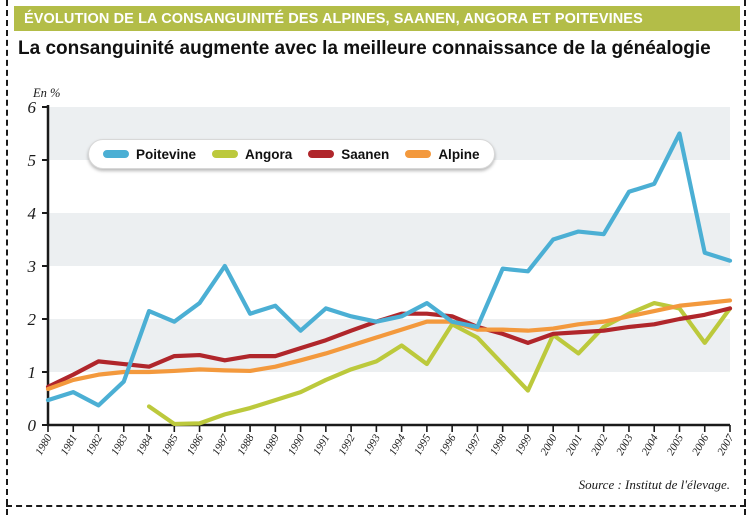  What do you see at coordinates (166, 154) in the screenshot?
I see `legend-label: Poitevine` at bounding box center [166, 154].